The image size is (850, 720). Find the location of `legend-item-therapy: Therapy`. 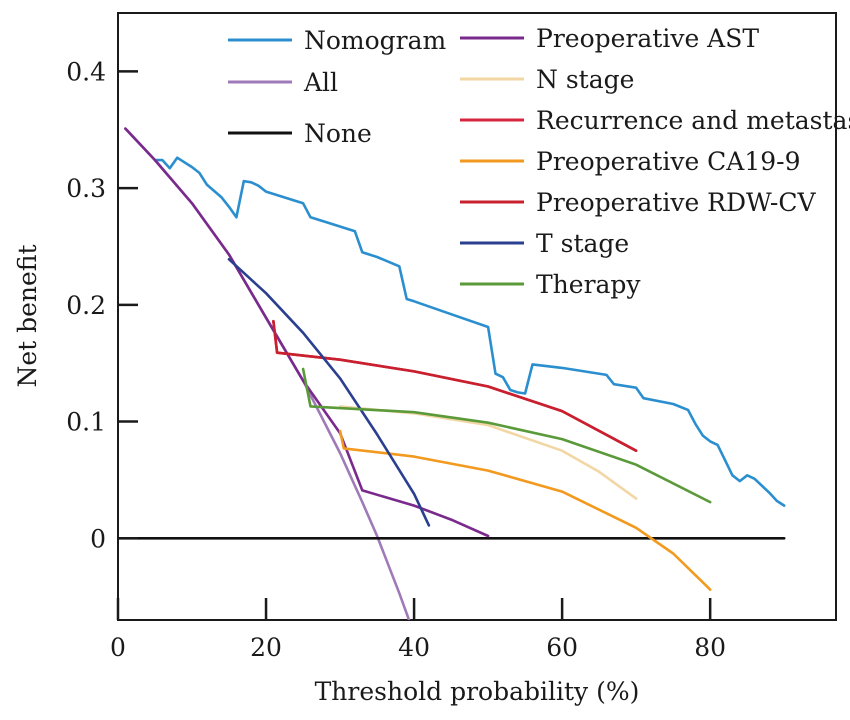

legend-item-therapy: Therapy is located at coordinates (550, 284).